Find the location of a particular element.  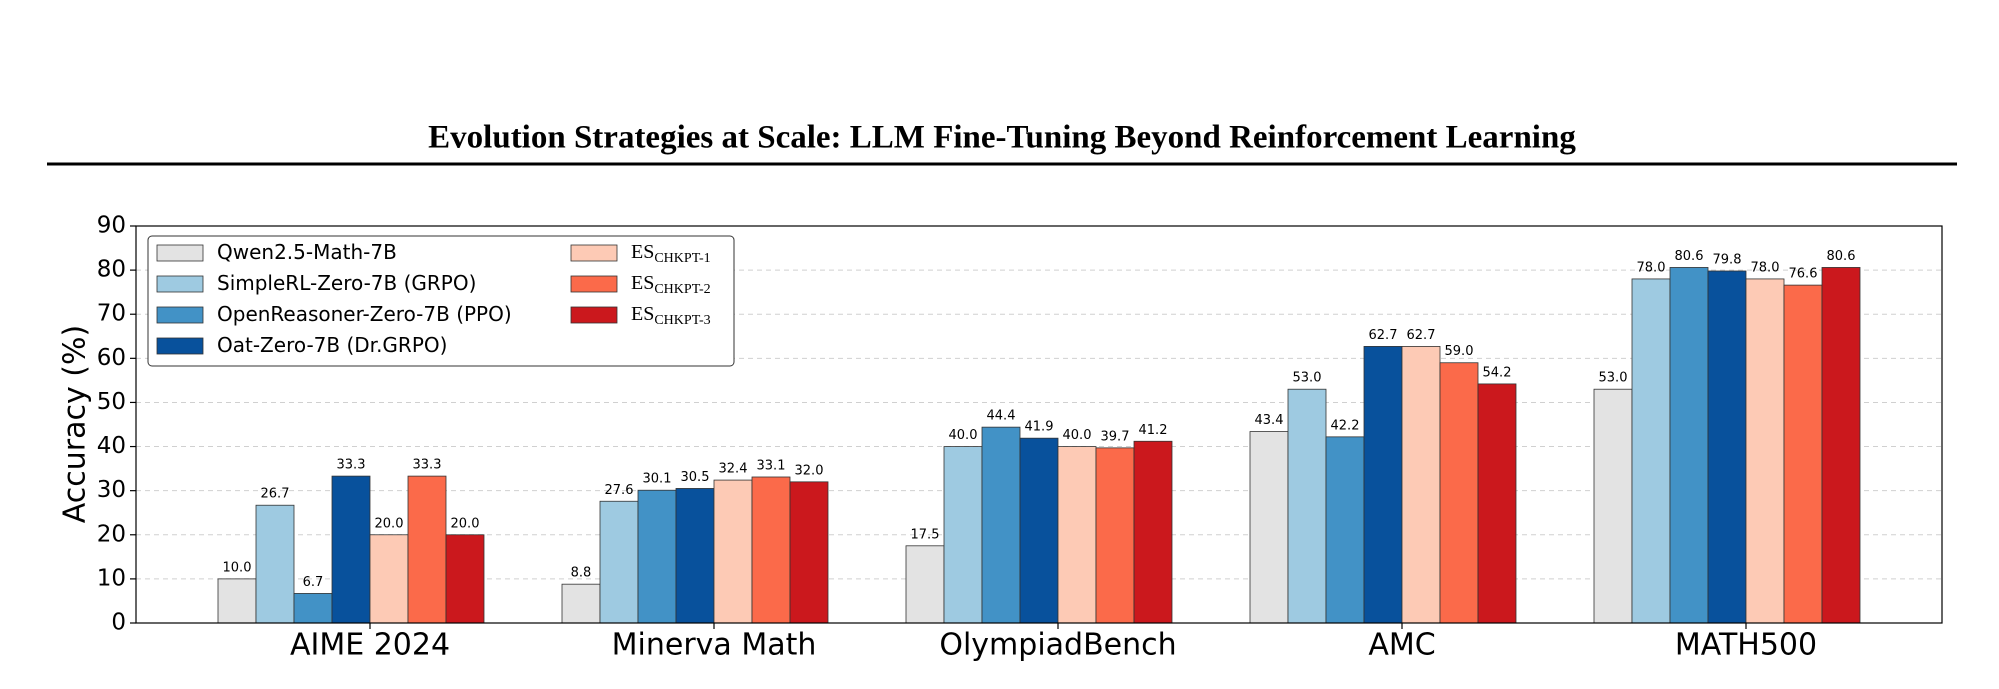

y-axis-label: Accuracy (%) is located at coordinates (75, 424).